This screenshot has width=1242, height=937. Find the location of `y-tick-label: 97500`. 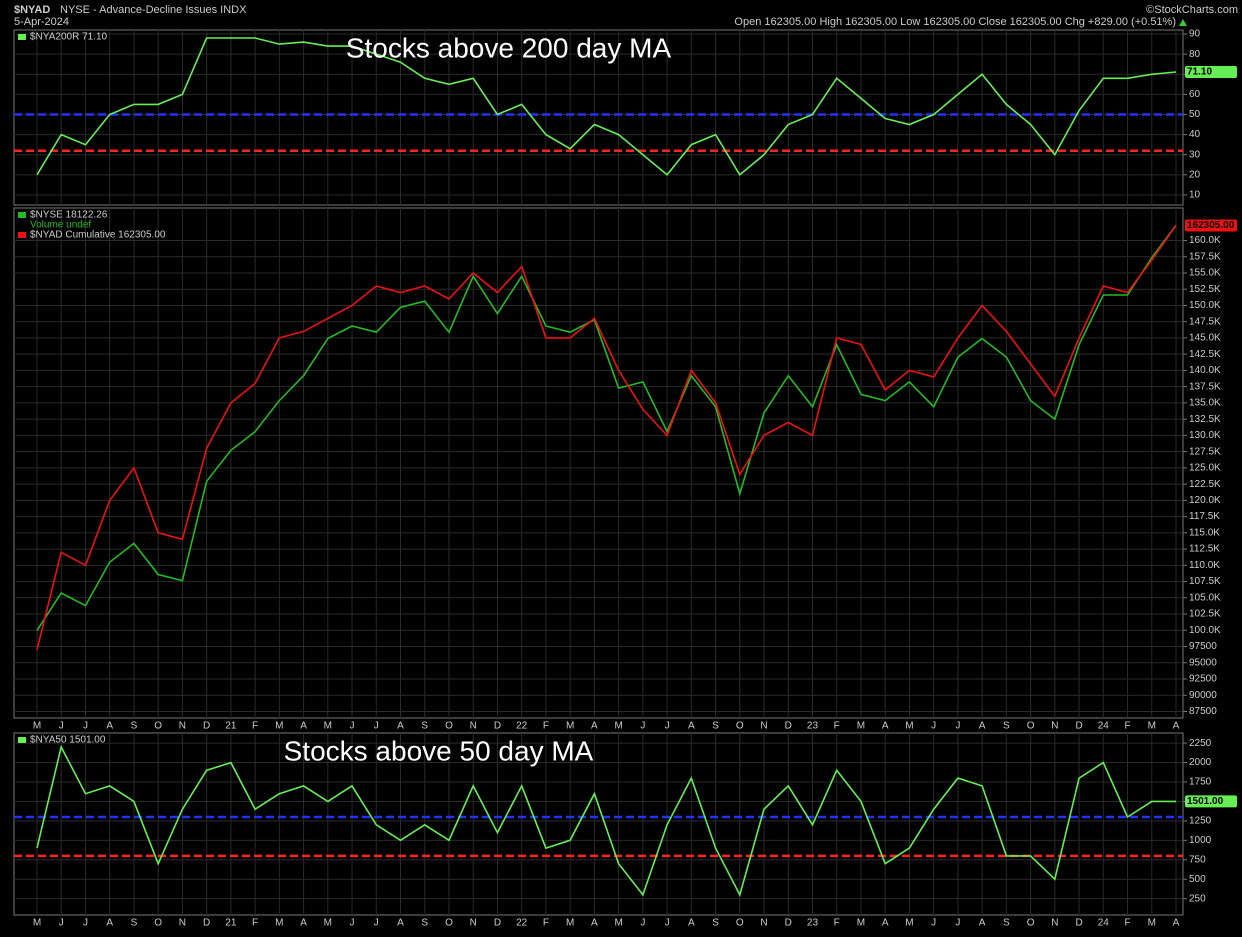

y-tick-label: 97500 is located at coordinates (1203, 646).